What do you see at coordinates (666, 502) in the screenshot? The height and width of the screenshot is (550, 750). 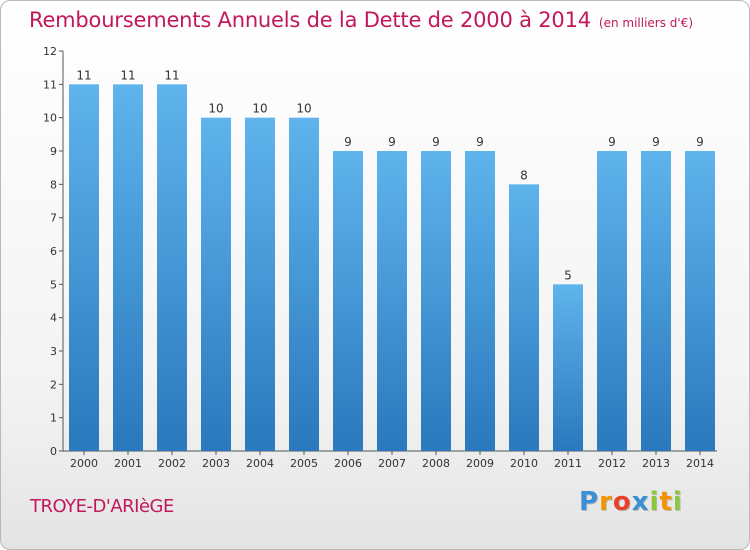 I see `brand-letter: t` at bounding box center [666, 502].